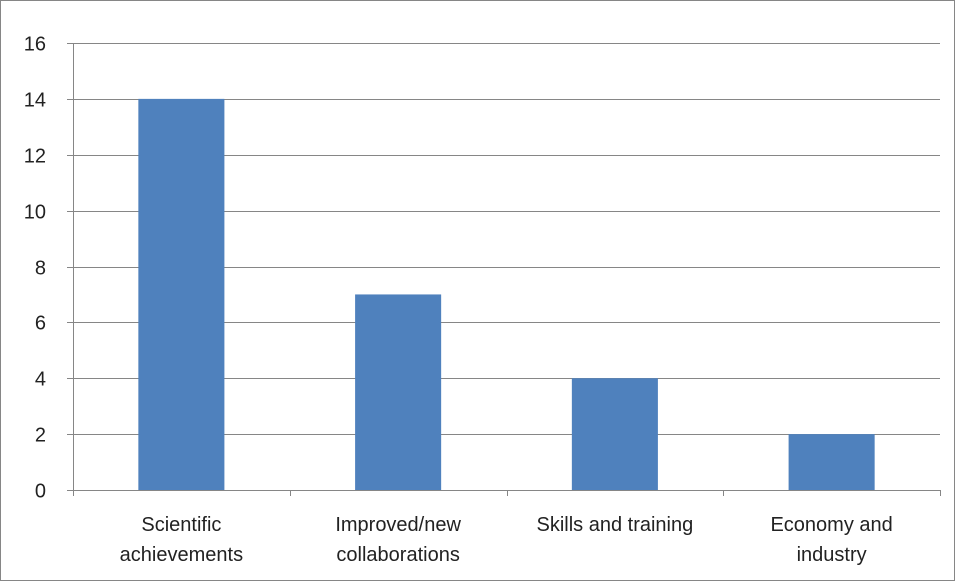 Image resolution: width=956 pixels, height=587 pixels. Describe the element at coordinates (35, 213) in the screenshot. I see `y-tick-label-10: 10` at that location.